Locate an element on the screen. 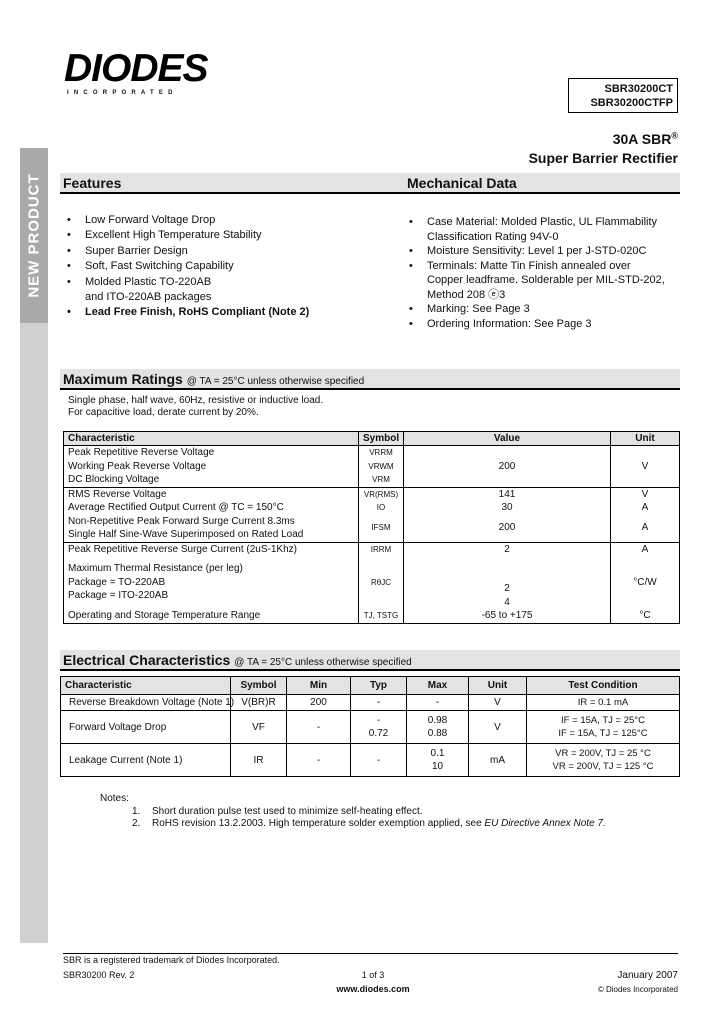 This screenshot has height=1012, width=720. symbol-cell: IO is located at coordinates (381, 508).